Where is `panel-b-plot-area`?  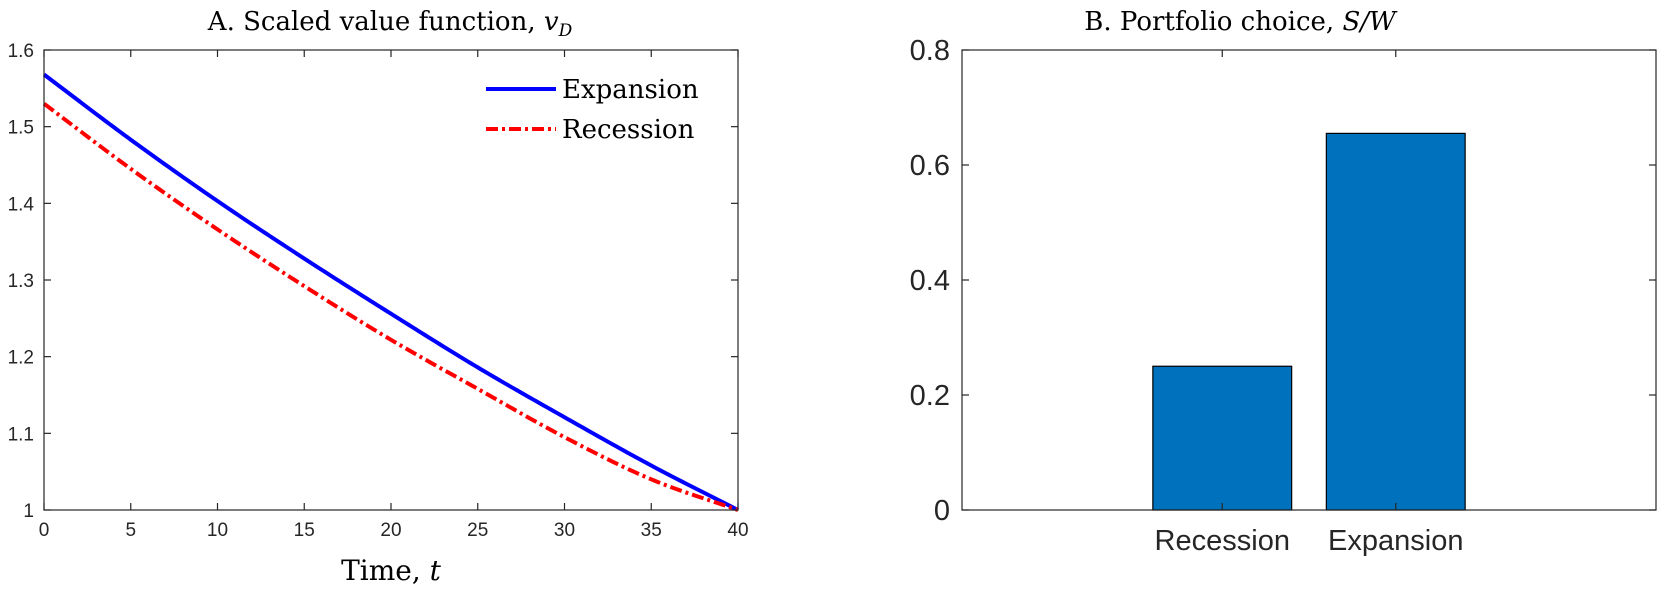
panel-b-plot-area is located at coordinates (1309, 321).